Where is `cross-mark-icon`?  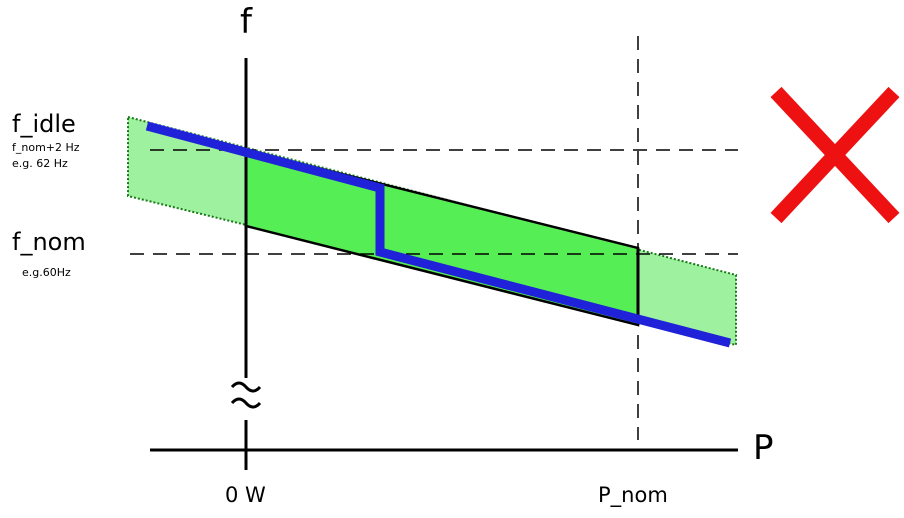
cross-mark-icon is located at coordinates (835, 155).